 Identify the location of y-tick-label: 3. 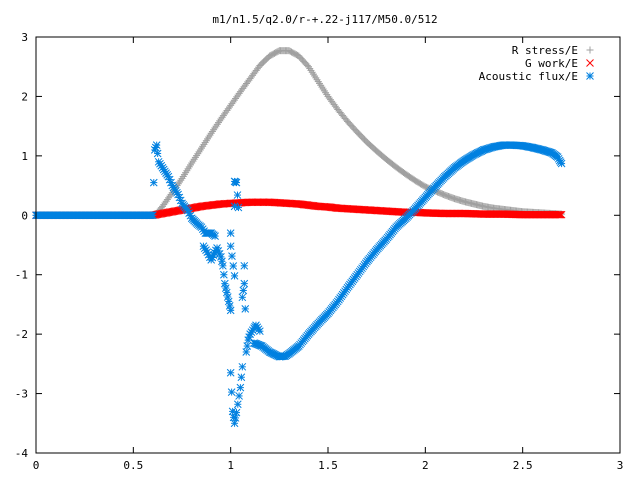
(24, 37).